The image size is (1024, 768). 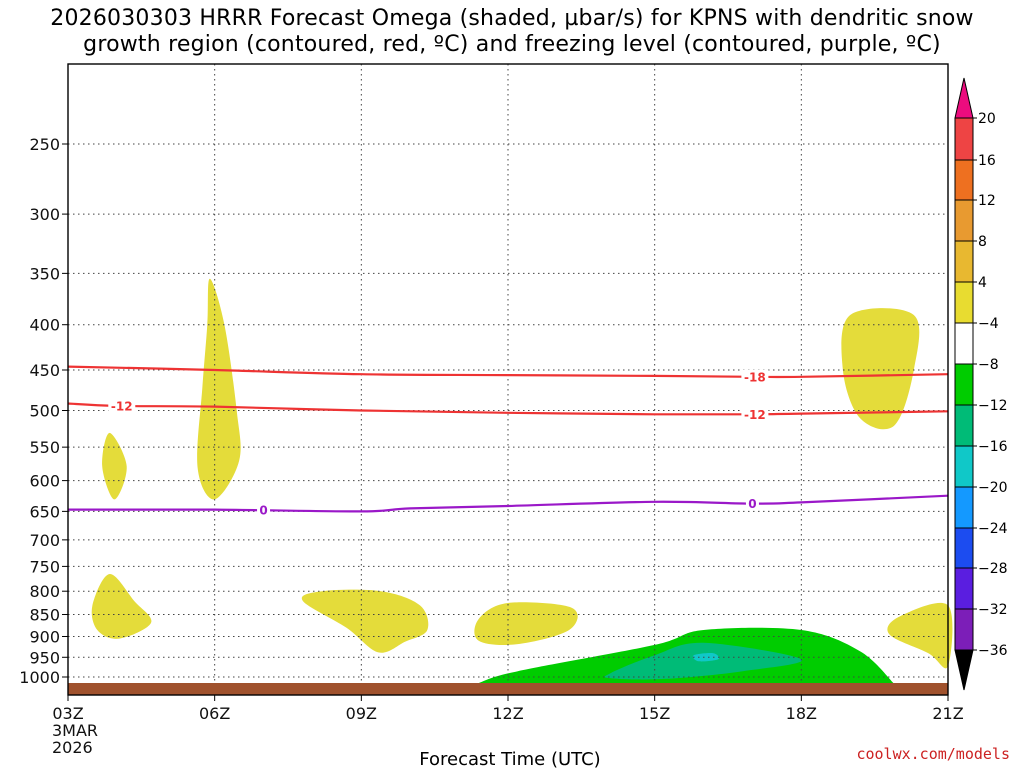 I want to click on ground-bar, so click(x=508, y=689).